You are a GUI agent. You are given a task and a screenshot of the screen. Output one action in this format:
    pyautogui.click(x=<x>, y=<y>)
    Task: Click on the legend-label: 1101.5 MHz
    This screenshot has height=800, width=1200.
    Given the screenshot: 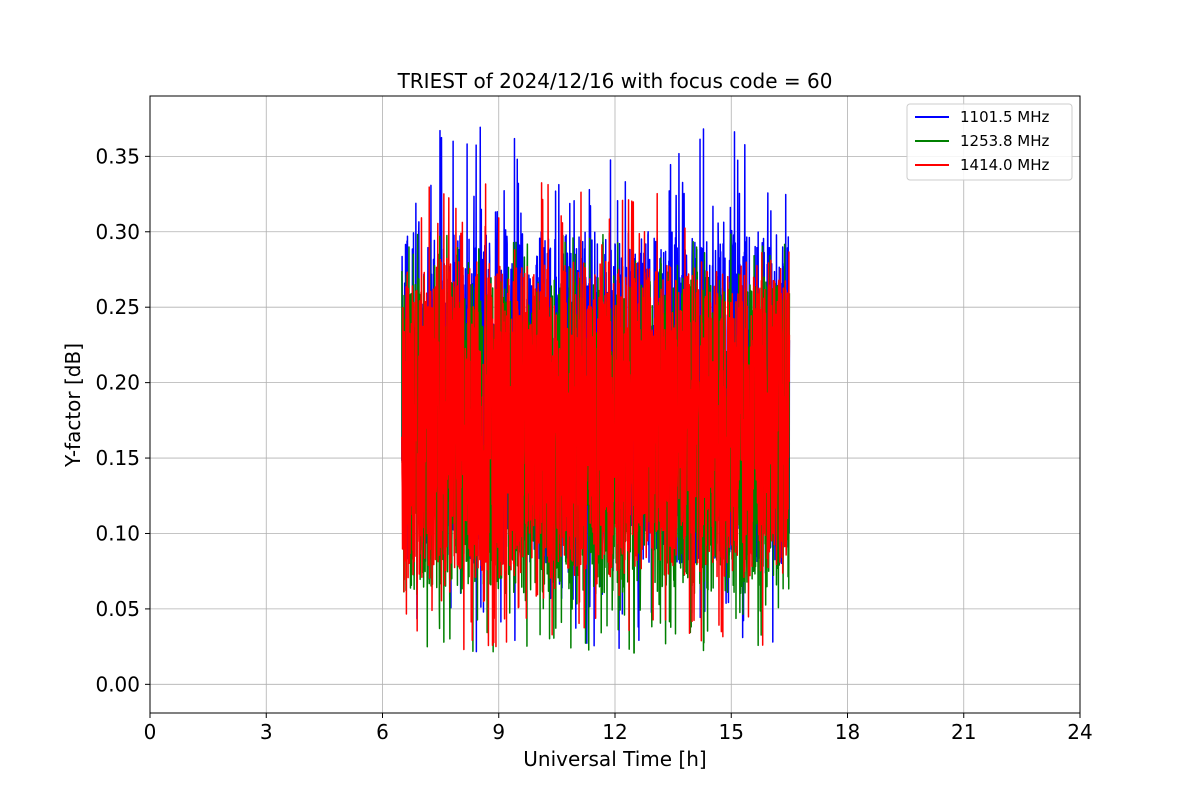 What is the action you would take?
    pyautogui.click(x=1004, y=117)
    